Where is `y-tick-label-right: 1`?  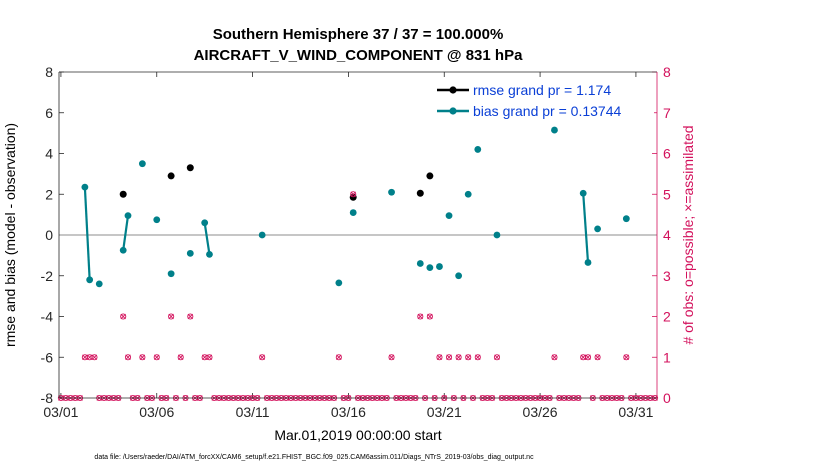 y-tick-label-right: 1 is located at coordinates (667, 357).